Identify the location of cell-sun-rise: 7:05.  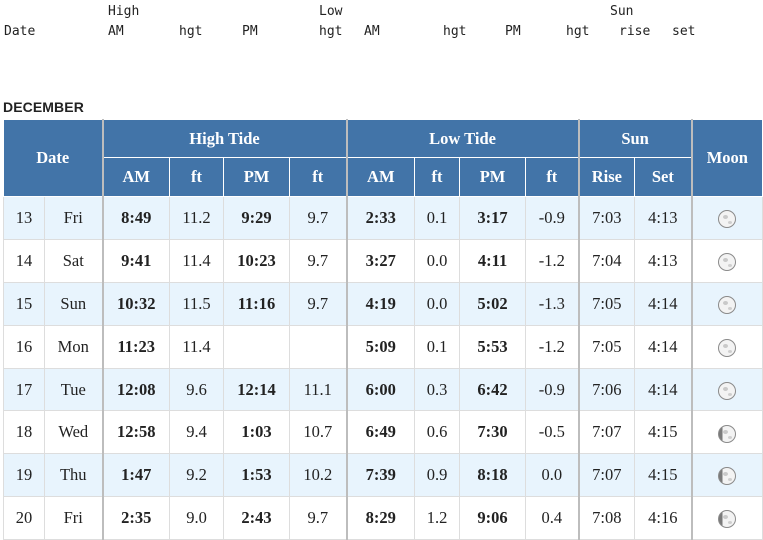
(606, 346).